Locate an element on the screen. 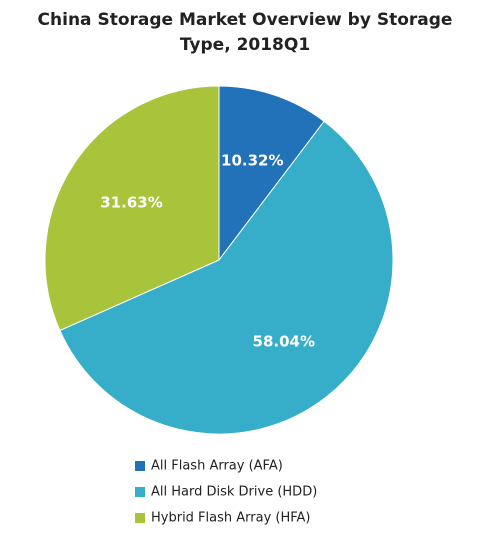 The width and height of the screenshot is (490, 534). legend-label: All Flash Array (AFA) is located at coordinates (217, 466).